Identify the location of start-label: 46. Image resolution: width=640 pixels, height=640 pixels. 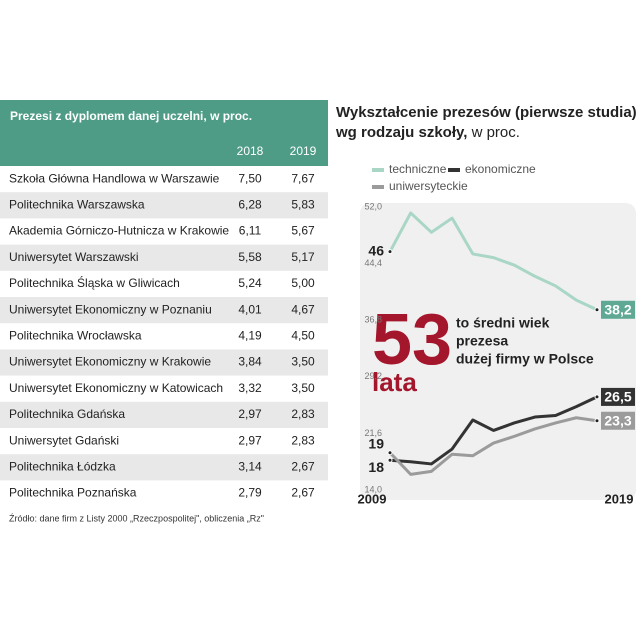
(376, 250).